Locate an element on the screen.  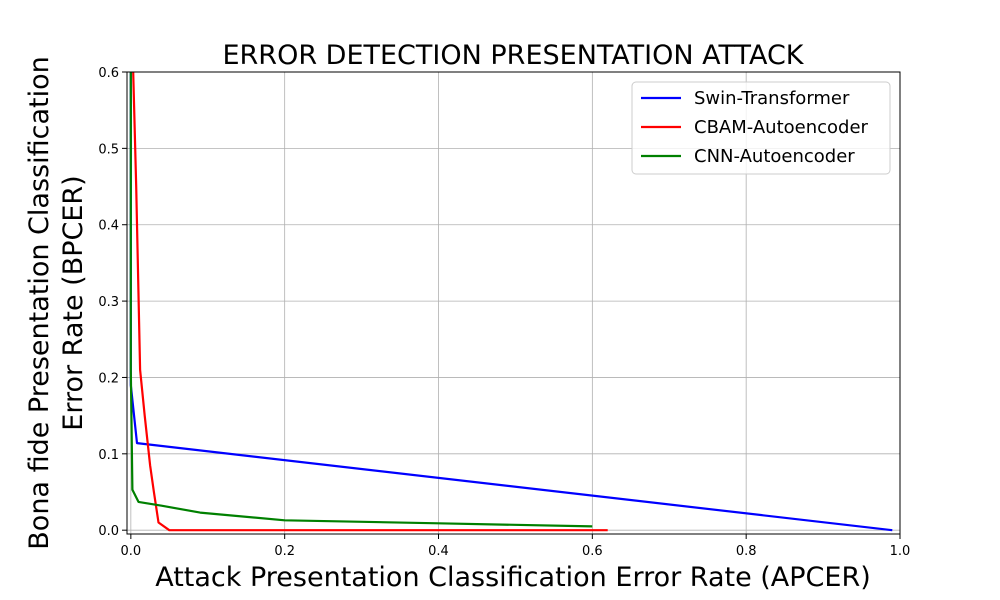
y-tick-label: 0.5 is located at coordinates (108, 149).